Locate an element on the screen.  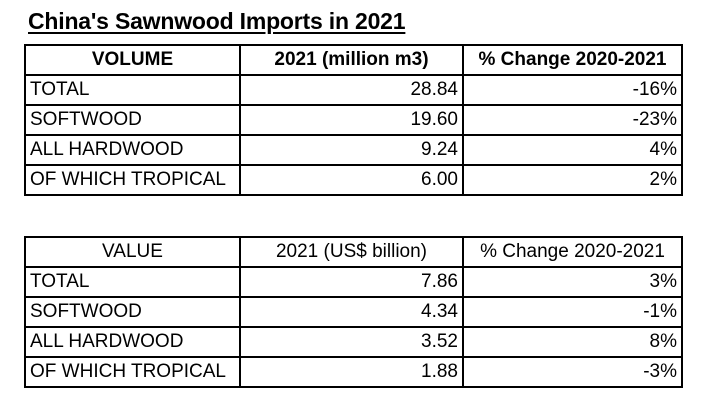
row-change: 2% is located at coordinates (572, 180).